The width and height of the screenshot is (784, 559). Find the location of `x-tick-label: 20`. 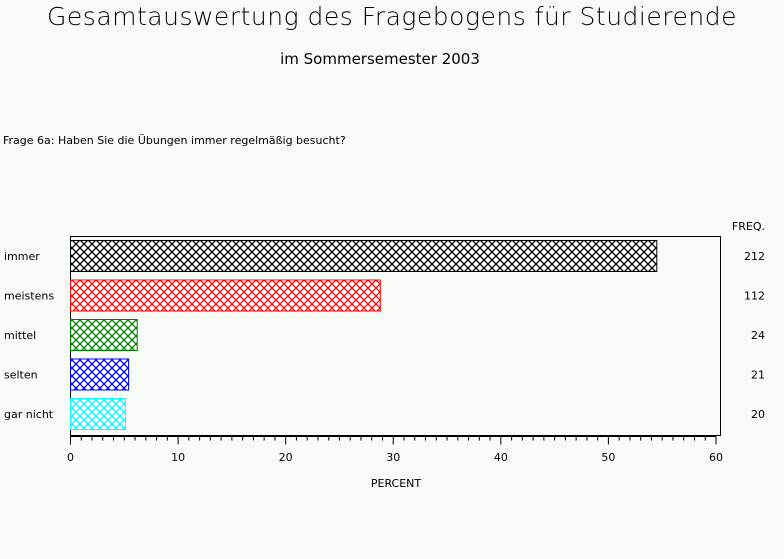

x-tick-label: 20 is located at coordinates (286, 457).